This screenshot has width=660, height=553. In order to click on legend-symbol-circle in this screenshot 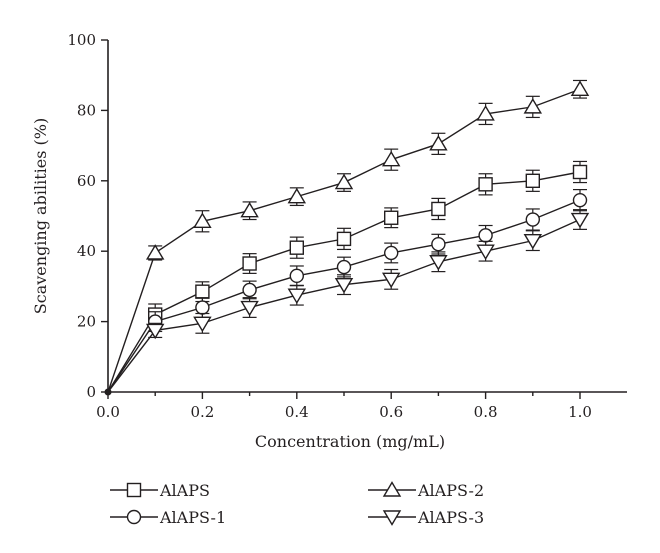, I will do `click(134, 517)`.